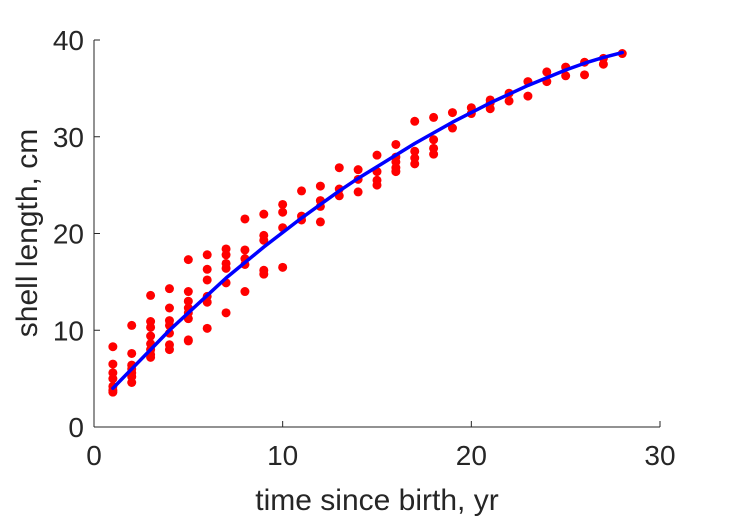 The width and height of the screenshot is (729, 526). I want to click on x-tick-label: 30, so click(659, 455).